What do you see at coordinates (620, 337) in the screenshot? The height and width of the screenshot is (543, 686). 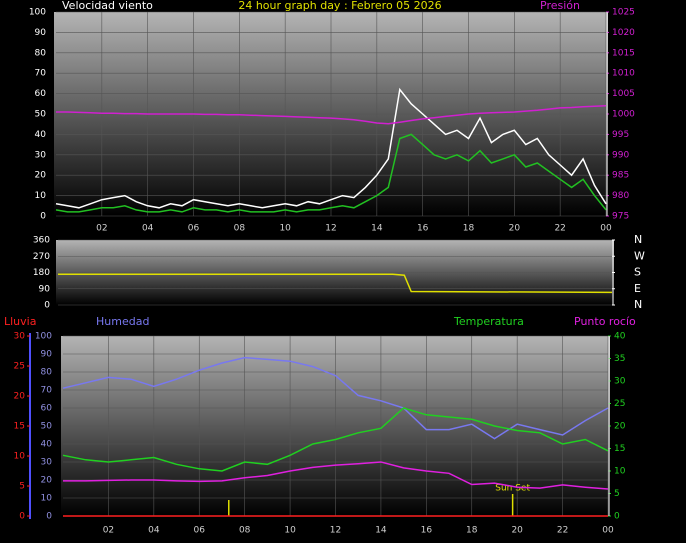 I see `y2-tick-label: 40` at bounding box center [620, 337].